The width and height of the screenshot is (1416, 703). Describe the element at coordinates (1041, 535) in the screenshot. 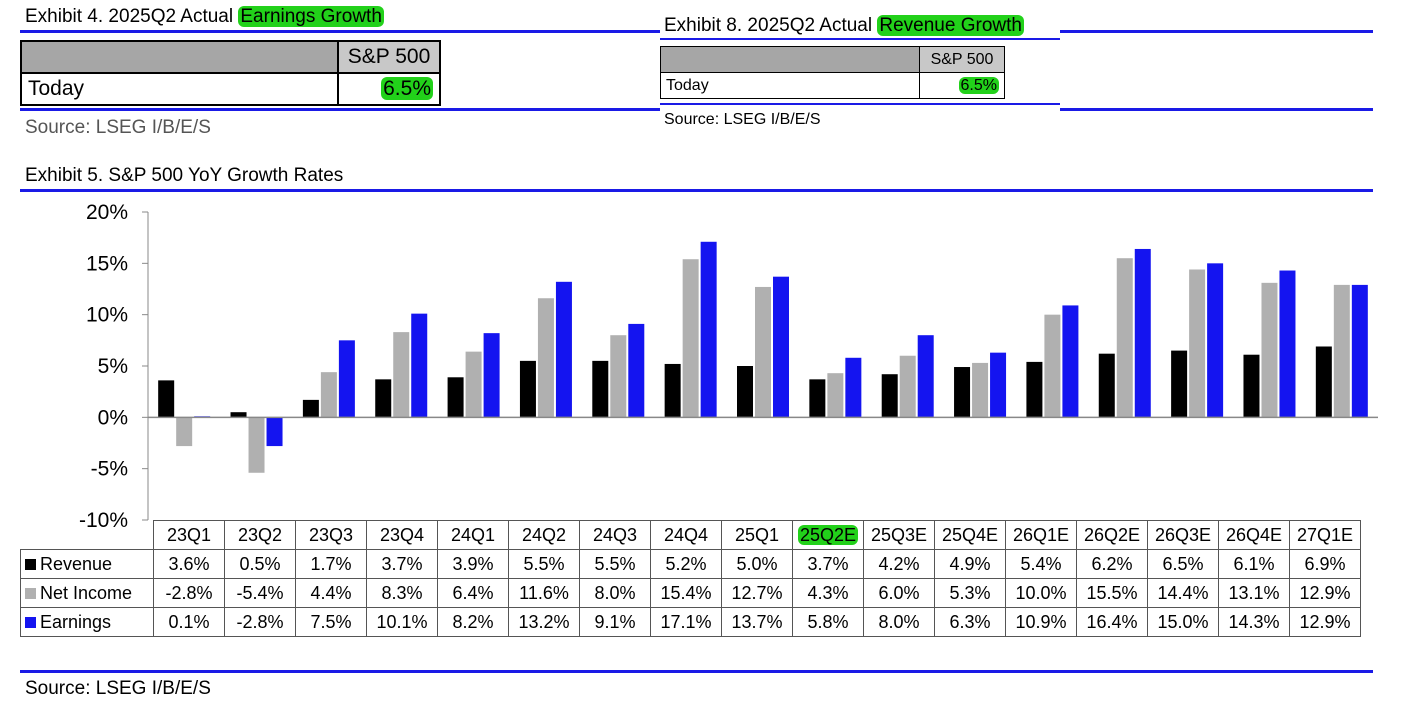

I see `category-header: 26Q1E` at that location.